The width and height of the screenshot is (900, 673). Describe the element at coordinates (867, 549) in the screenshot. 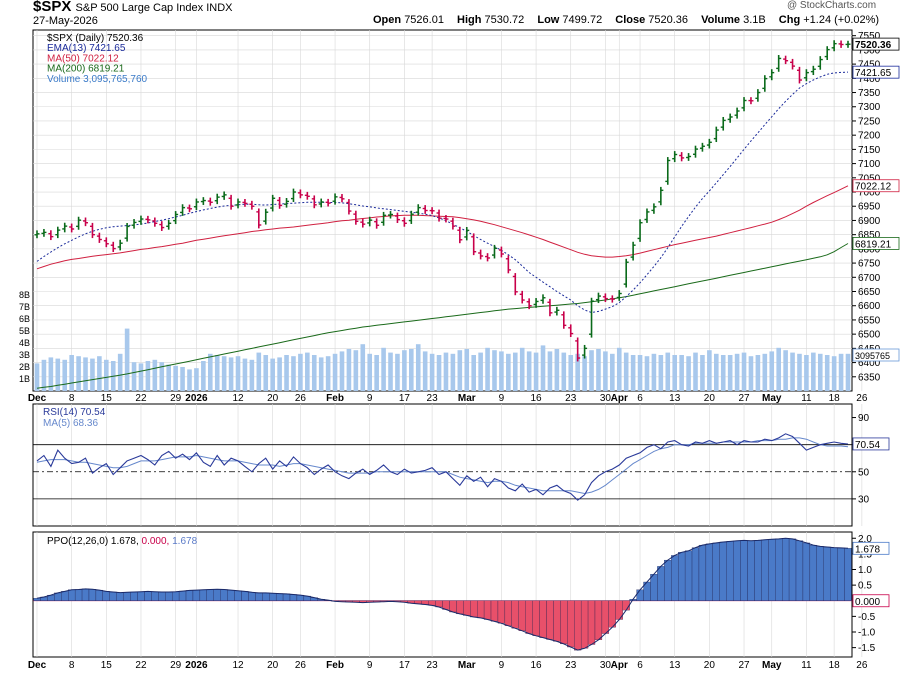

I see `ppo-value-tag-label: 1.678` at that location.